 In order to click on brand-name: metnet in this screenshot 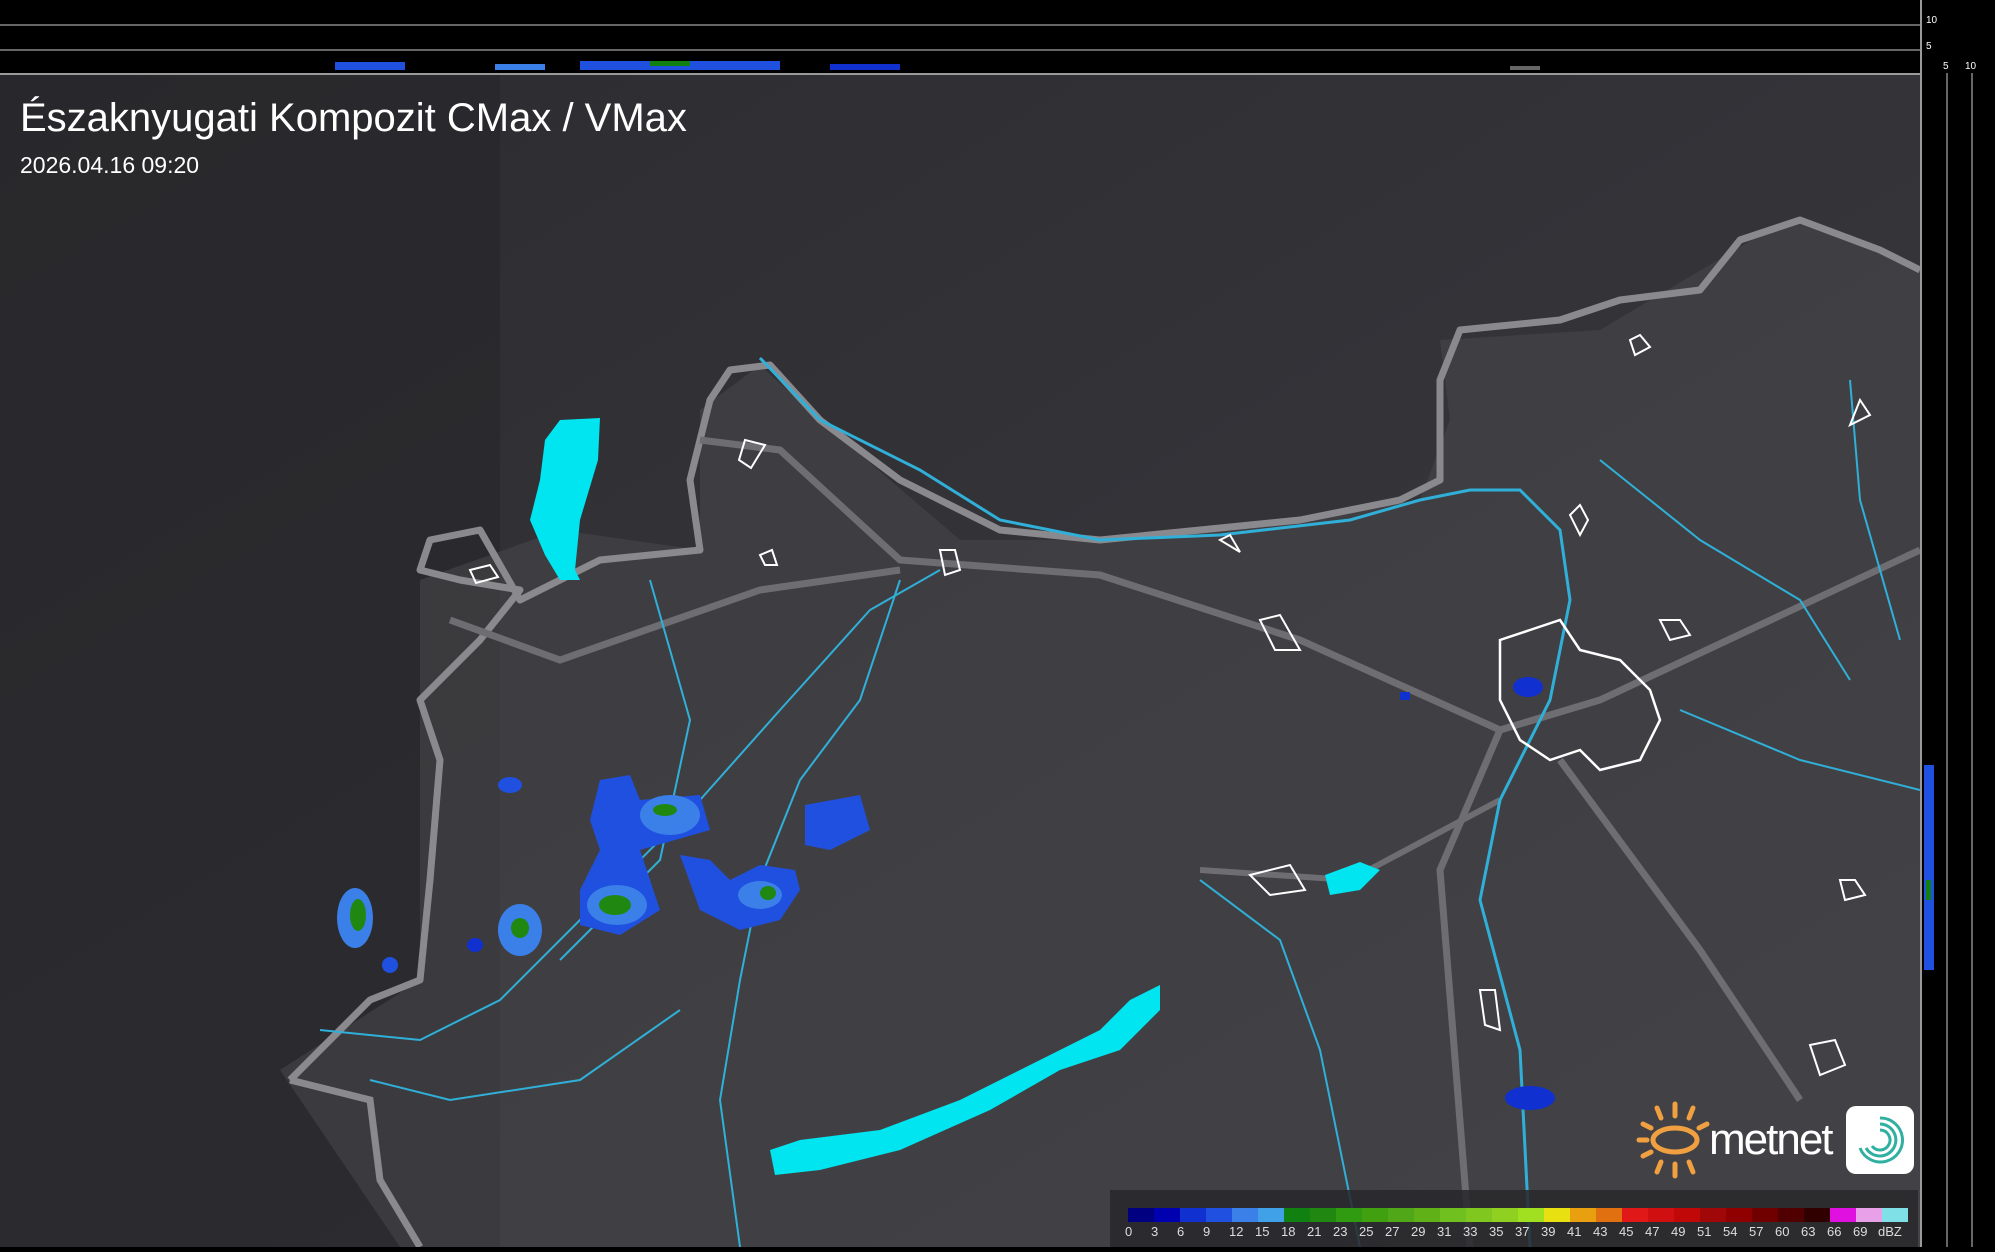, I will do `click(1771, 1139)`.